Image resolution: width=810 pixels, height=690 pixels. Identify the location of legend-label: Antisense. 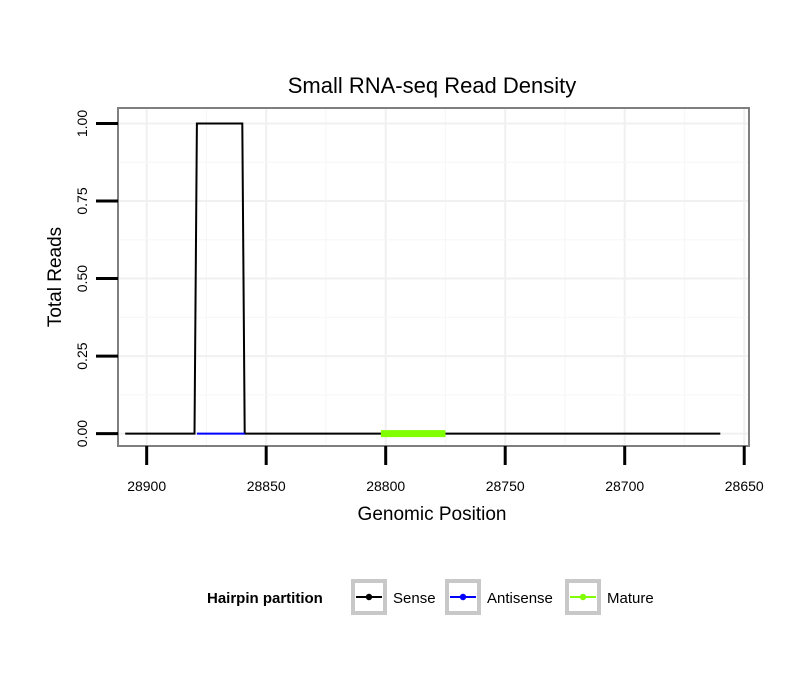
(520, 598).